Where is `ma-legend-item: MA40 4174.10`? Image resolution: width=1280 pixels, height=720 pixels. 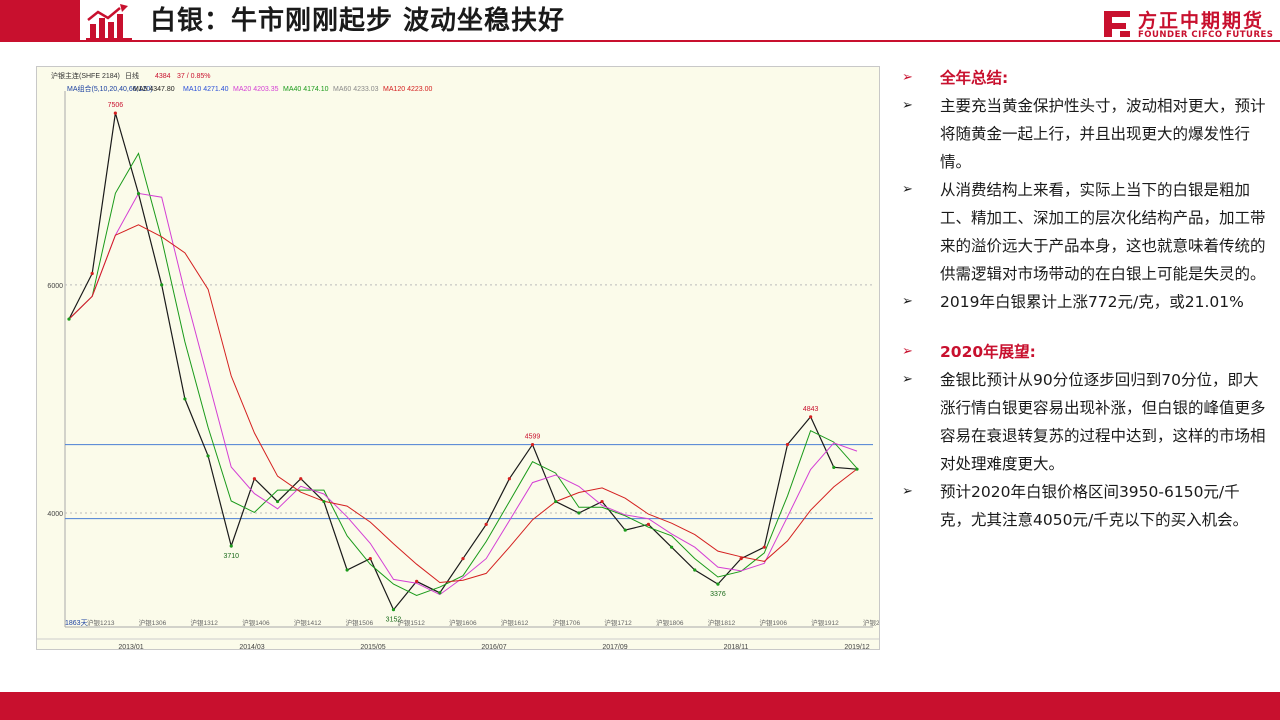
ma-legend-item: MA40 4174.10 is located at coordinates (306, 89).